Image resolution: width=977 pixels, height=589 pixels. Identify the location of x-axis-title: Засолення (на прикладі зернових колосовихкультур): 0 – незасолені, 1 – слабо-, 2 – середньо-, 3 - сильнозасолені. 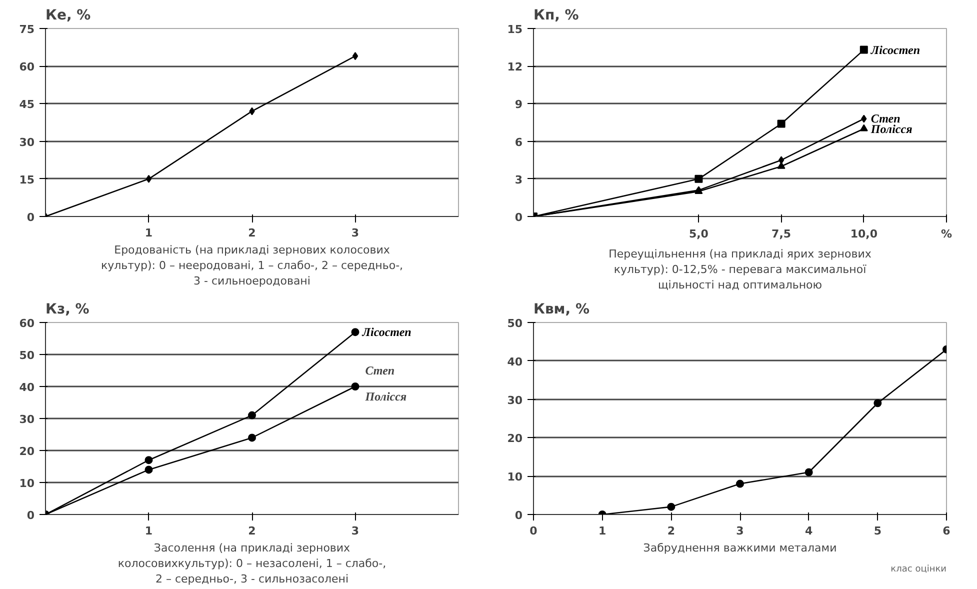
(252, 564).